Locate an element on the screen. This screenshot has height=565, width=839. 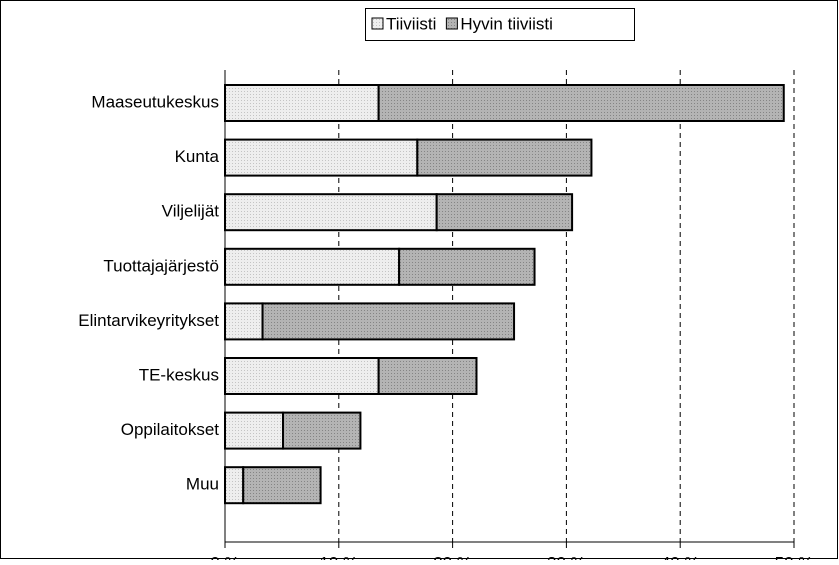
y-tick-label: Elintarvikeyritykset is located at coordinates (148, 320).